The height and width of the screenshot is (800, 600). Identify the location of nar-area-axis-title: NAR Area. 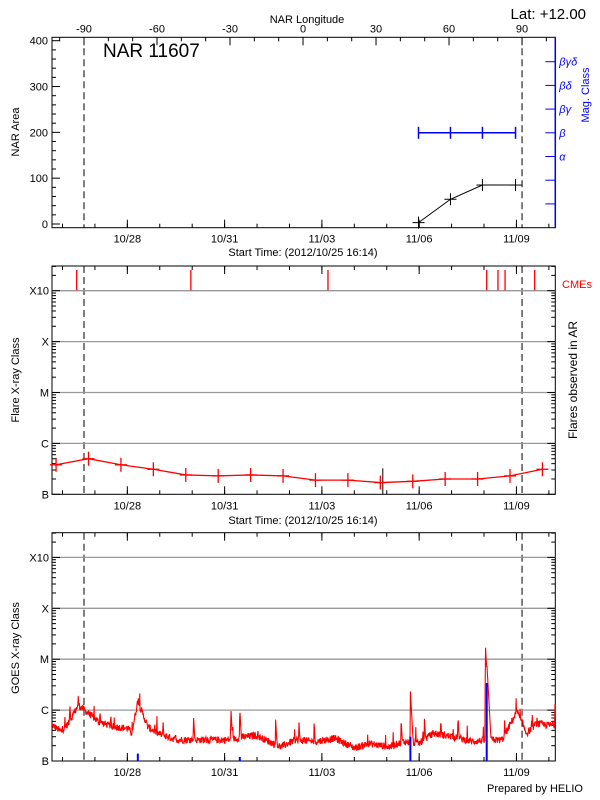
(16, 132).